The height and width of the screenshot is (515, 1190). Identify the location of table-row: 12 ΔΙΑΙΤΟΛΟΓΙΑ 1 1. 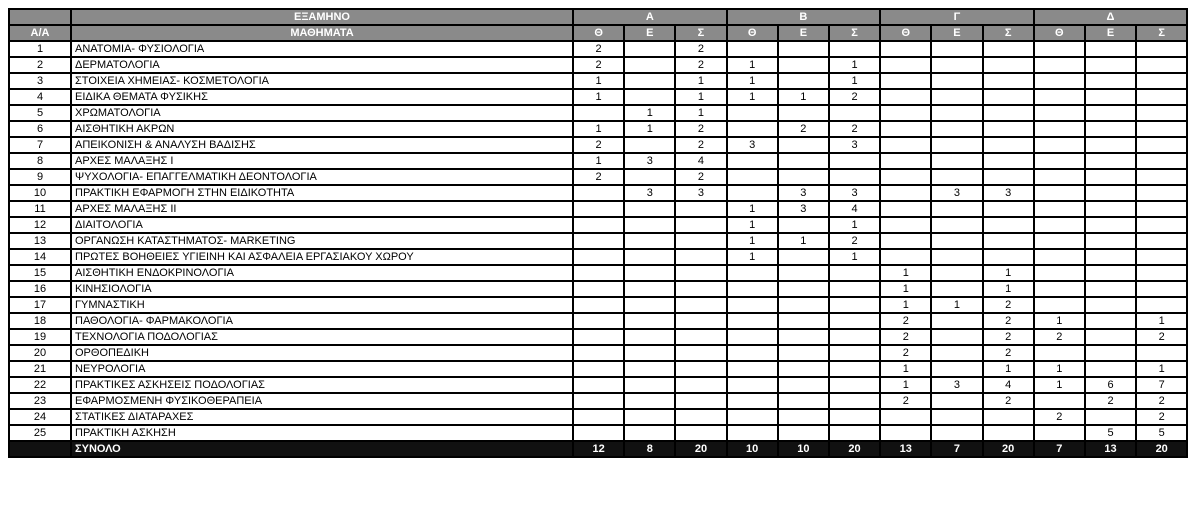
(598, 225).